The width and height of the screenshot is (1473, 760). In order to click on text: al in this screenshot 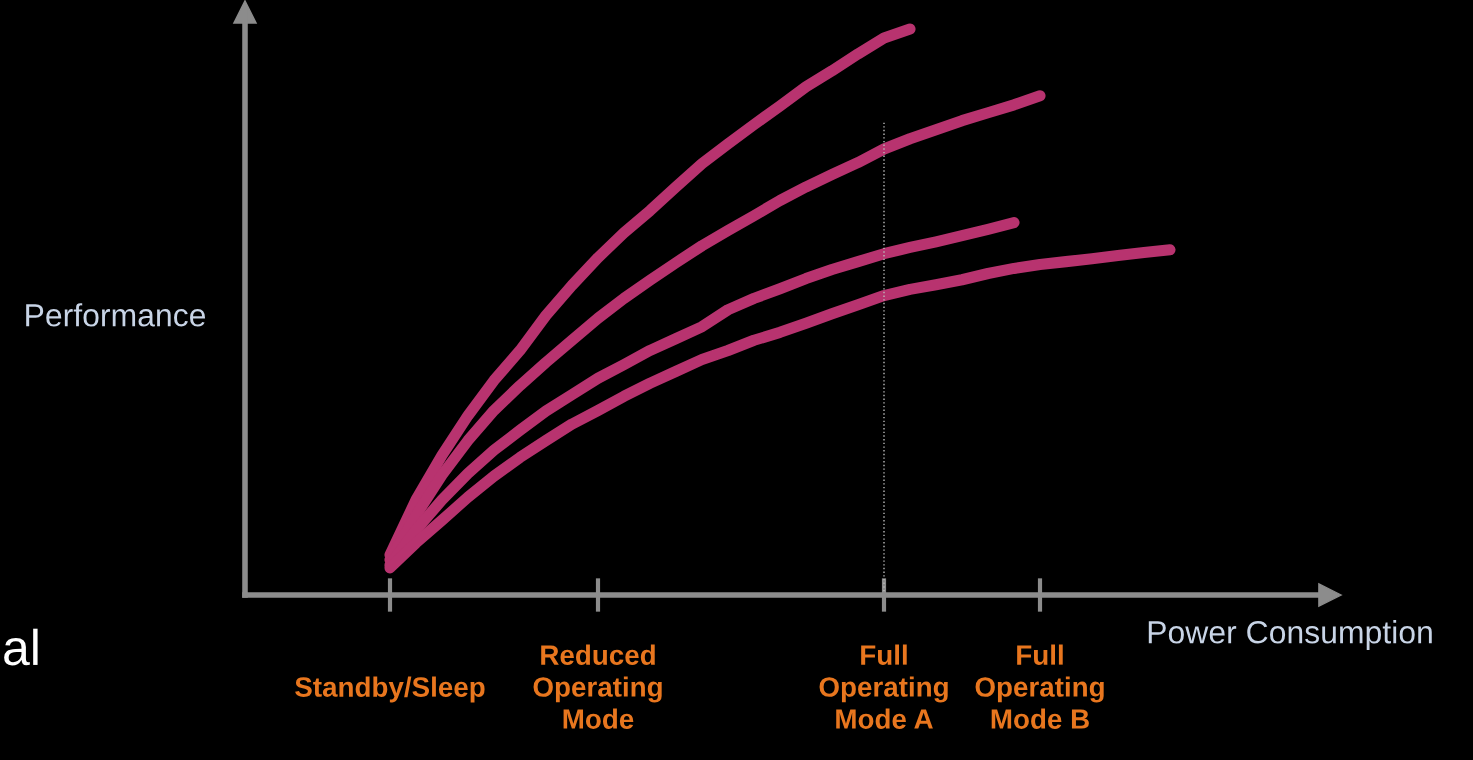, I will do `click(21, 647)`.